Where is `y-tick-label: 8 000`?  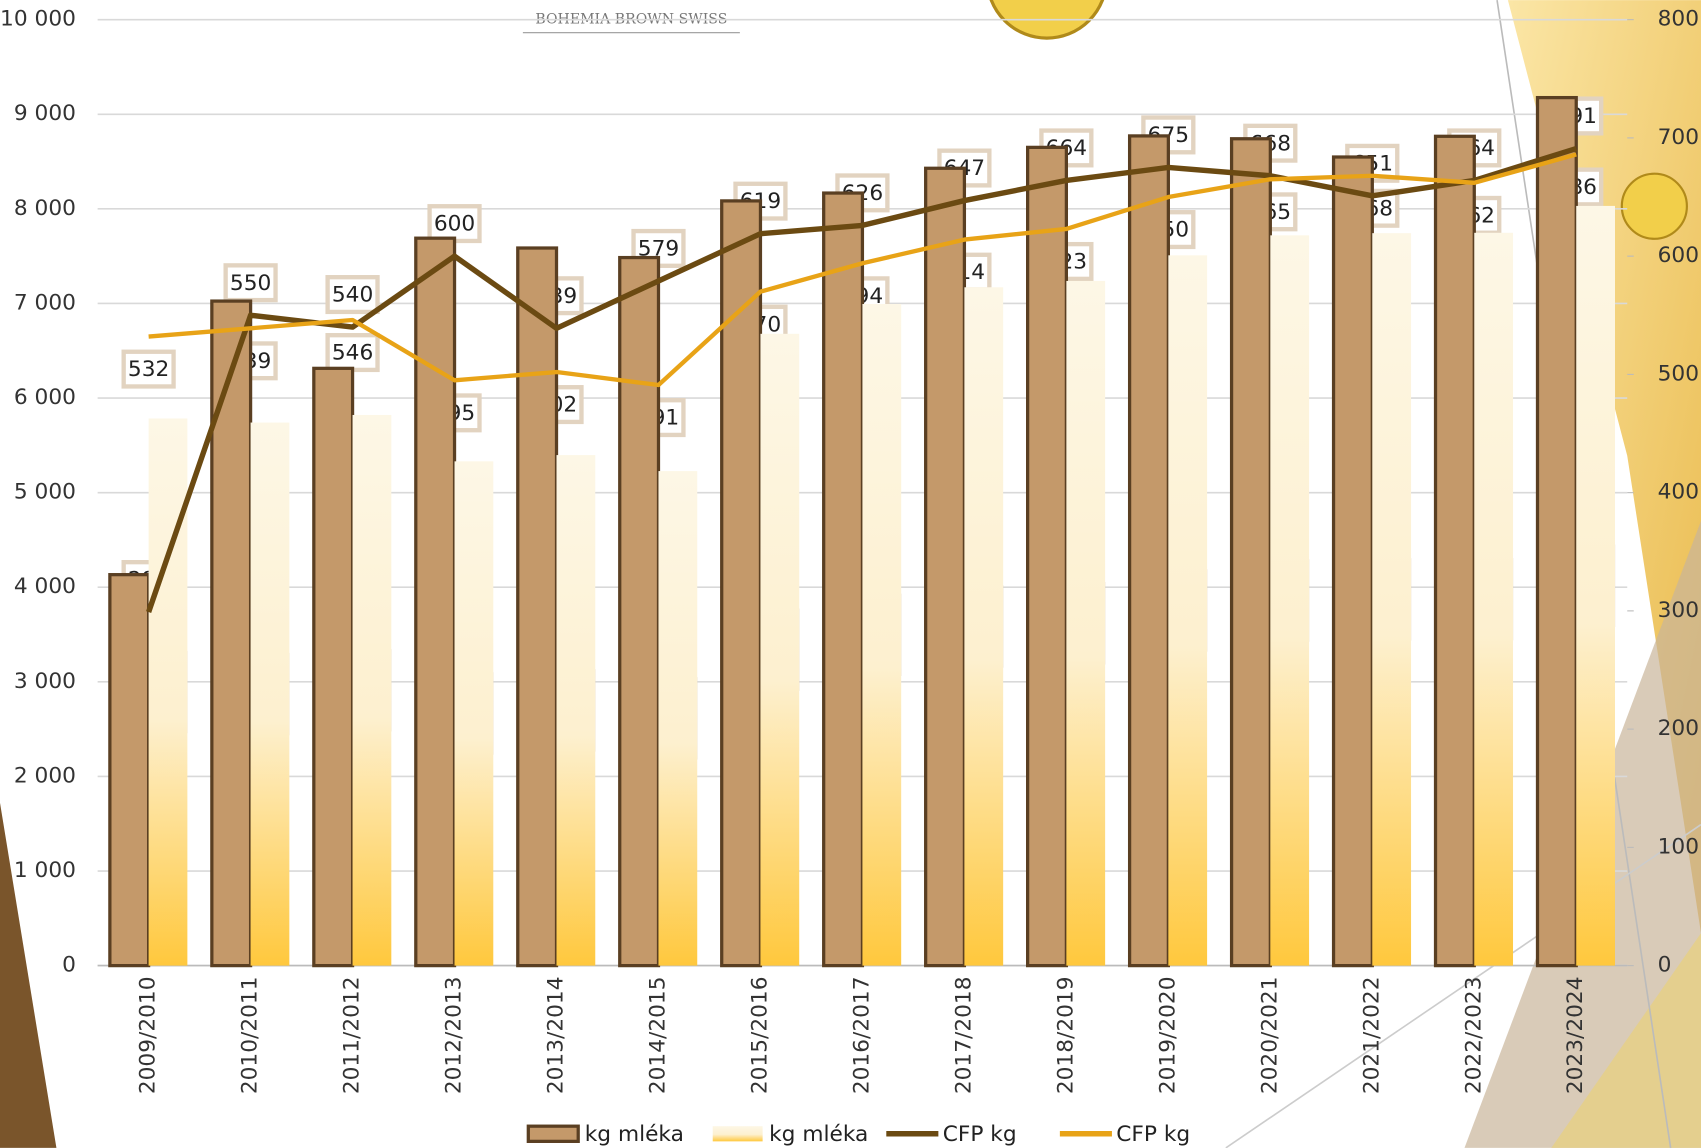 y-tick-label: 8 000 is located at coordinates (45, 208).